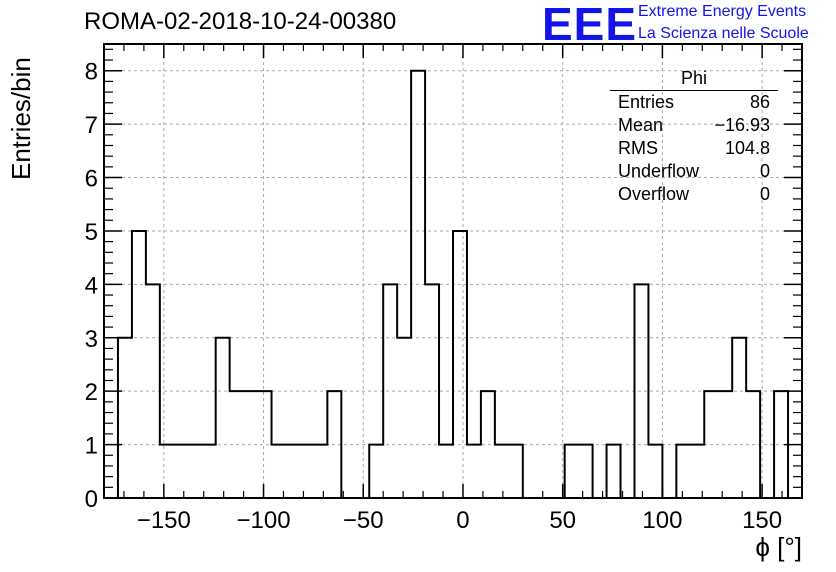 Image resolution: width=836 pixels, height=572 pixels. What do you see at coordinates (91, 499) in the screenshot?
I see `y-tick-label: 0` at bounding box center [91, 499].